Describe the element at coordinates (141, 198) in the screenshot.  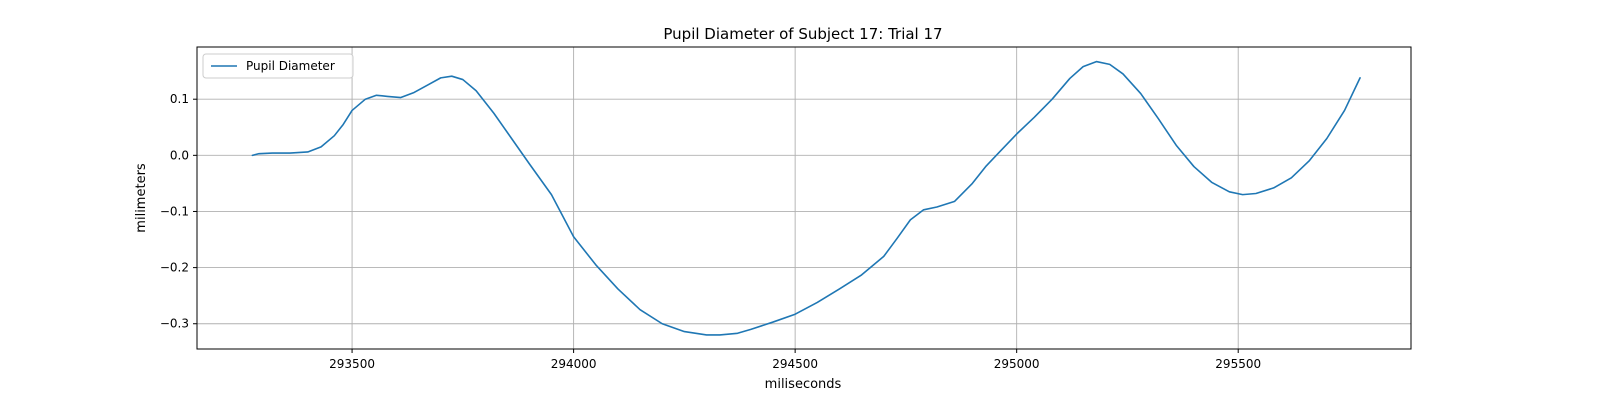
I see `y-axis-label: milimeters` at that location.